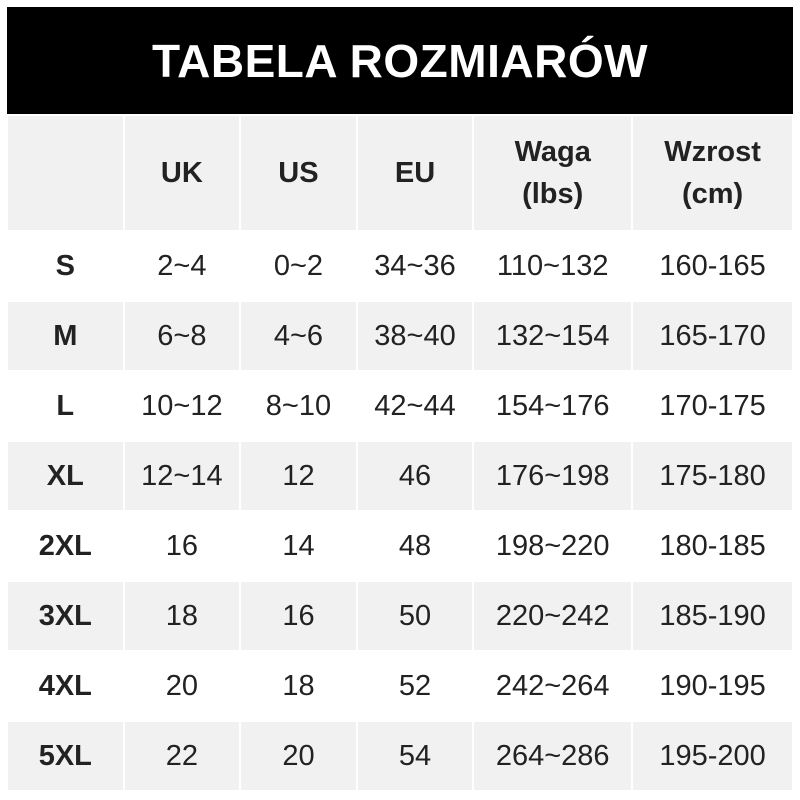 The width and height of the screenshot is (800, 800). Describe the element at coordinates (415, 756) in the screenshot. I see `cell-eu: 54` at that location.